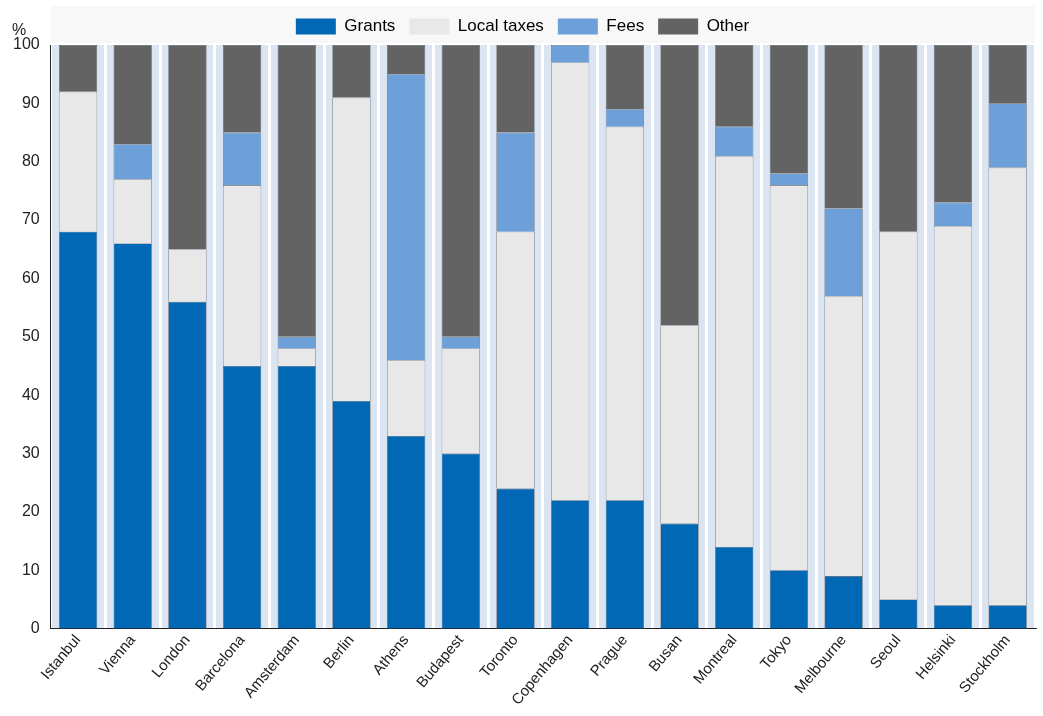 The width and height of the screenshot is (1043, 716). Describe the element at coordinates (625, 26) in the screenshot. I see `legend-label: Fees` at that location.